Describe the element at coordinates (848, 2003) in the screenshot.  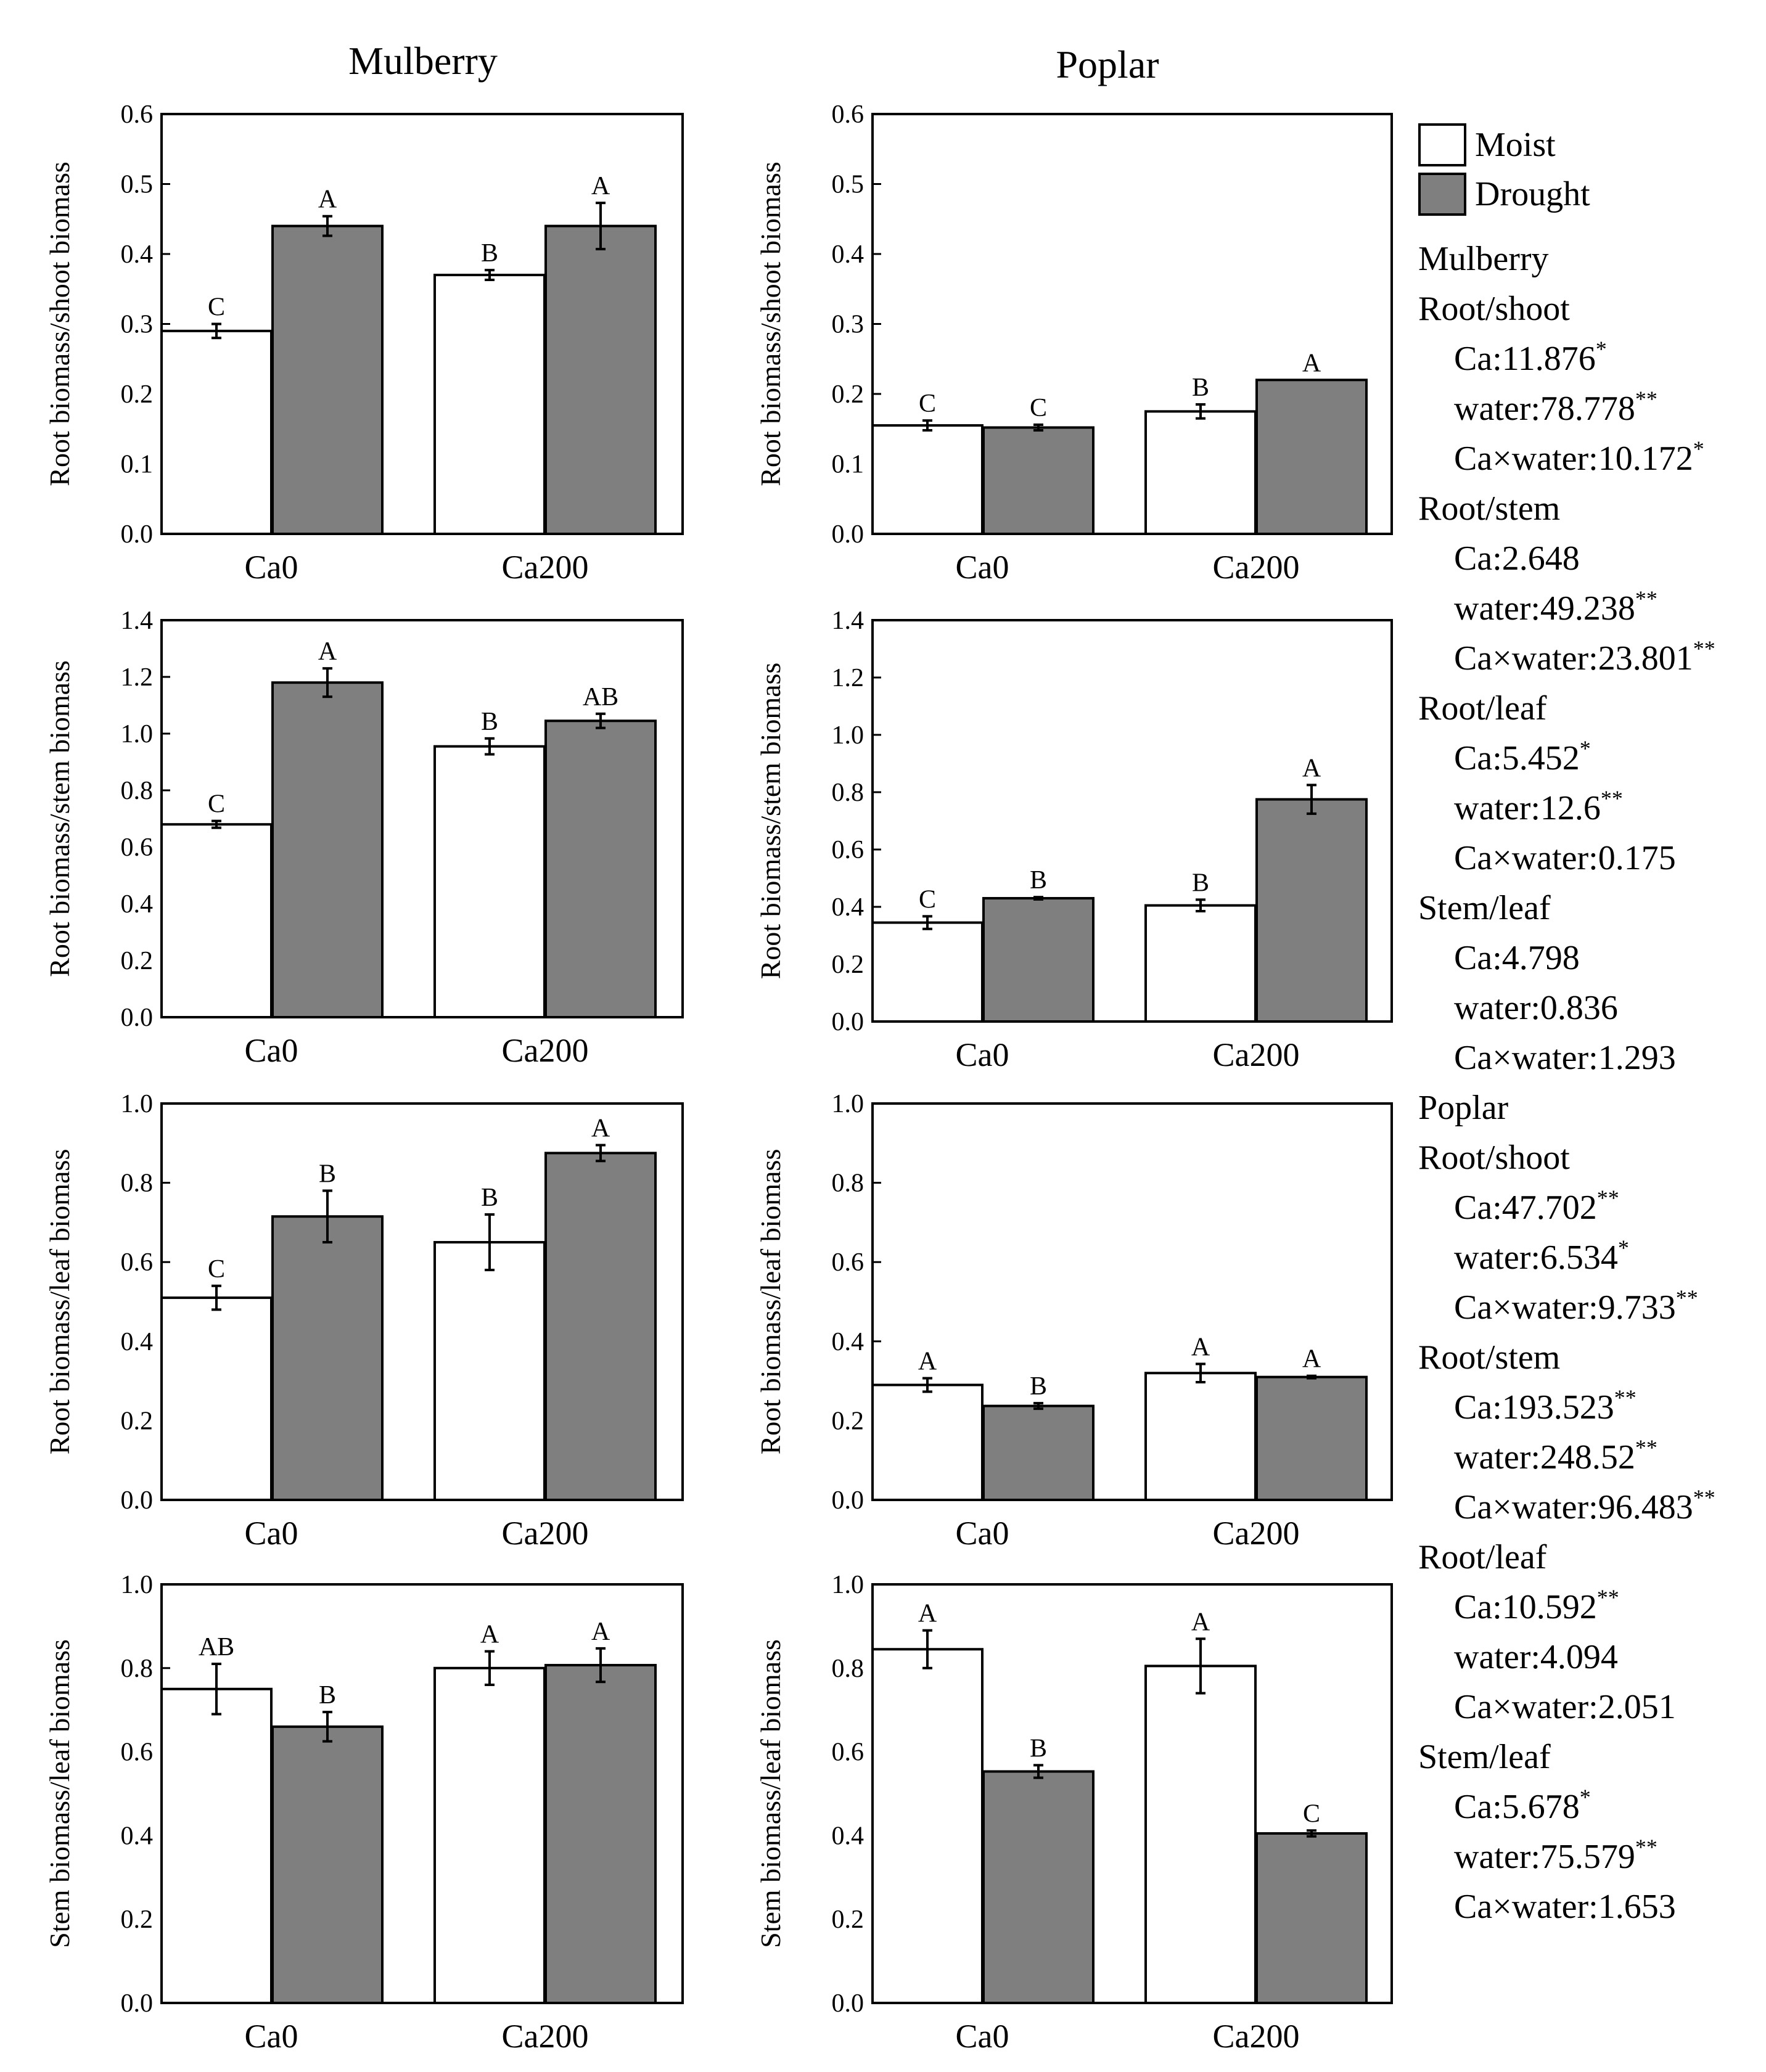
I see `poplar-stem-leaf-ytick-label: 0.0` at that location.